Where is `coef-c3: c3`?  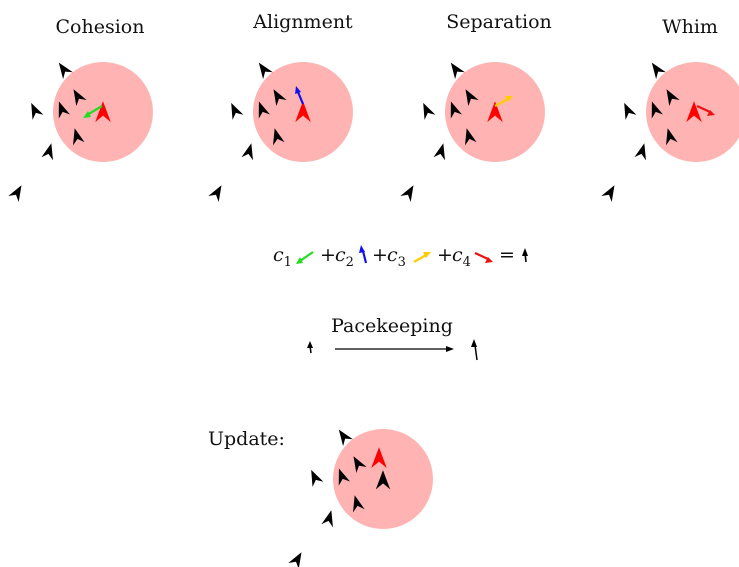 coef-c3: c3 is located at coordinates (396, 257).